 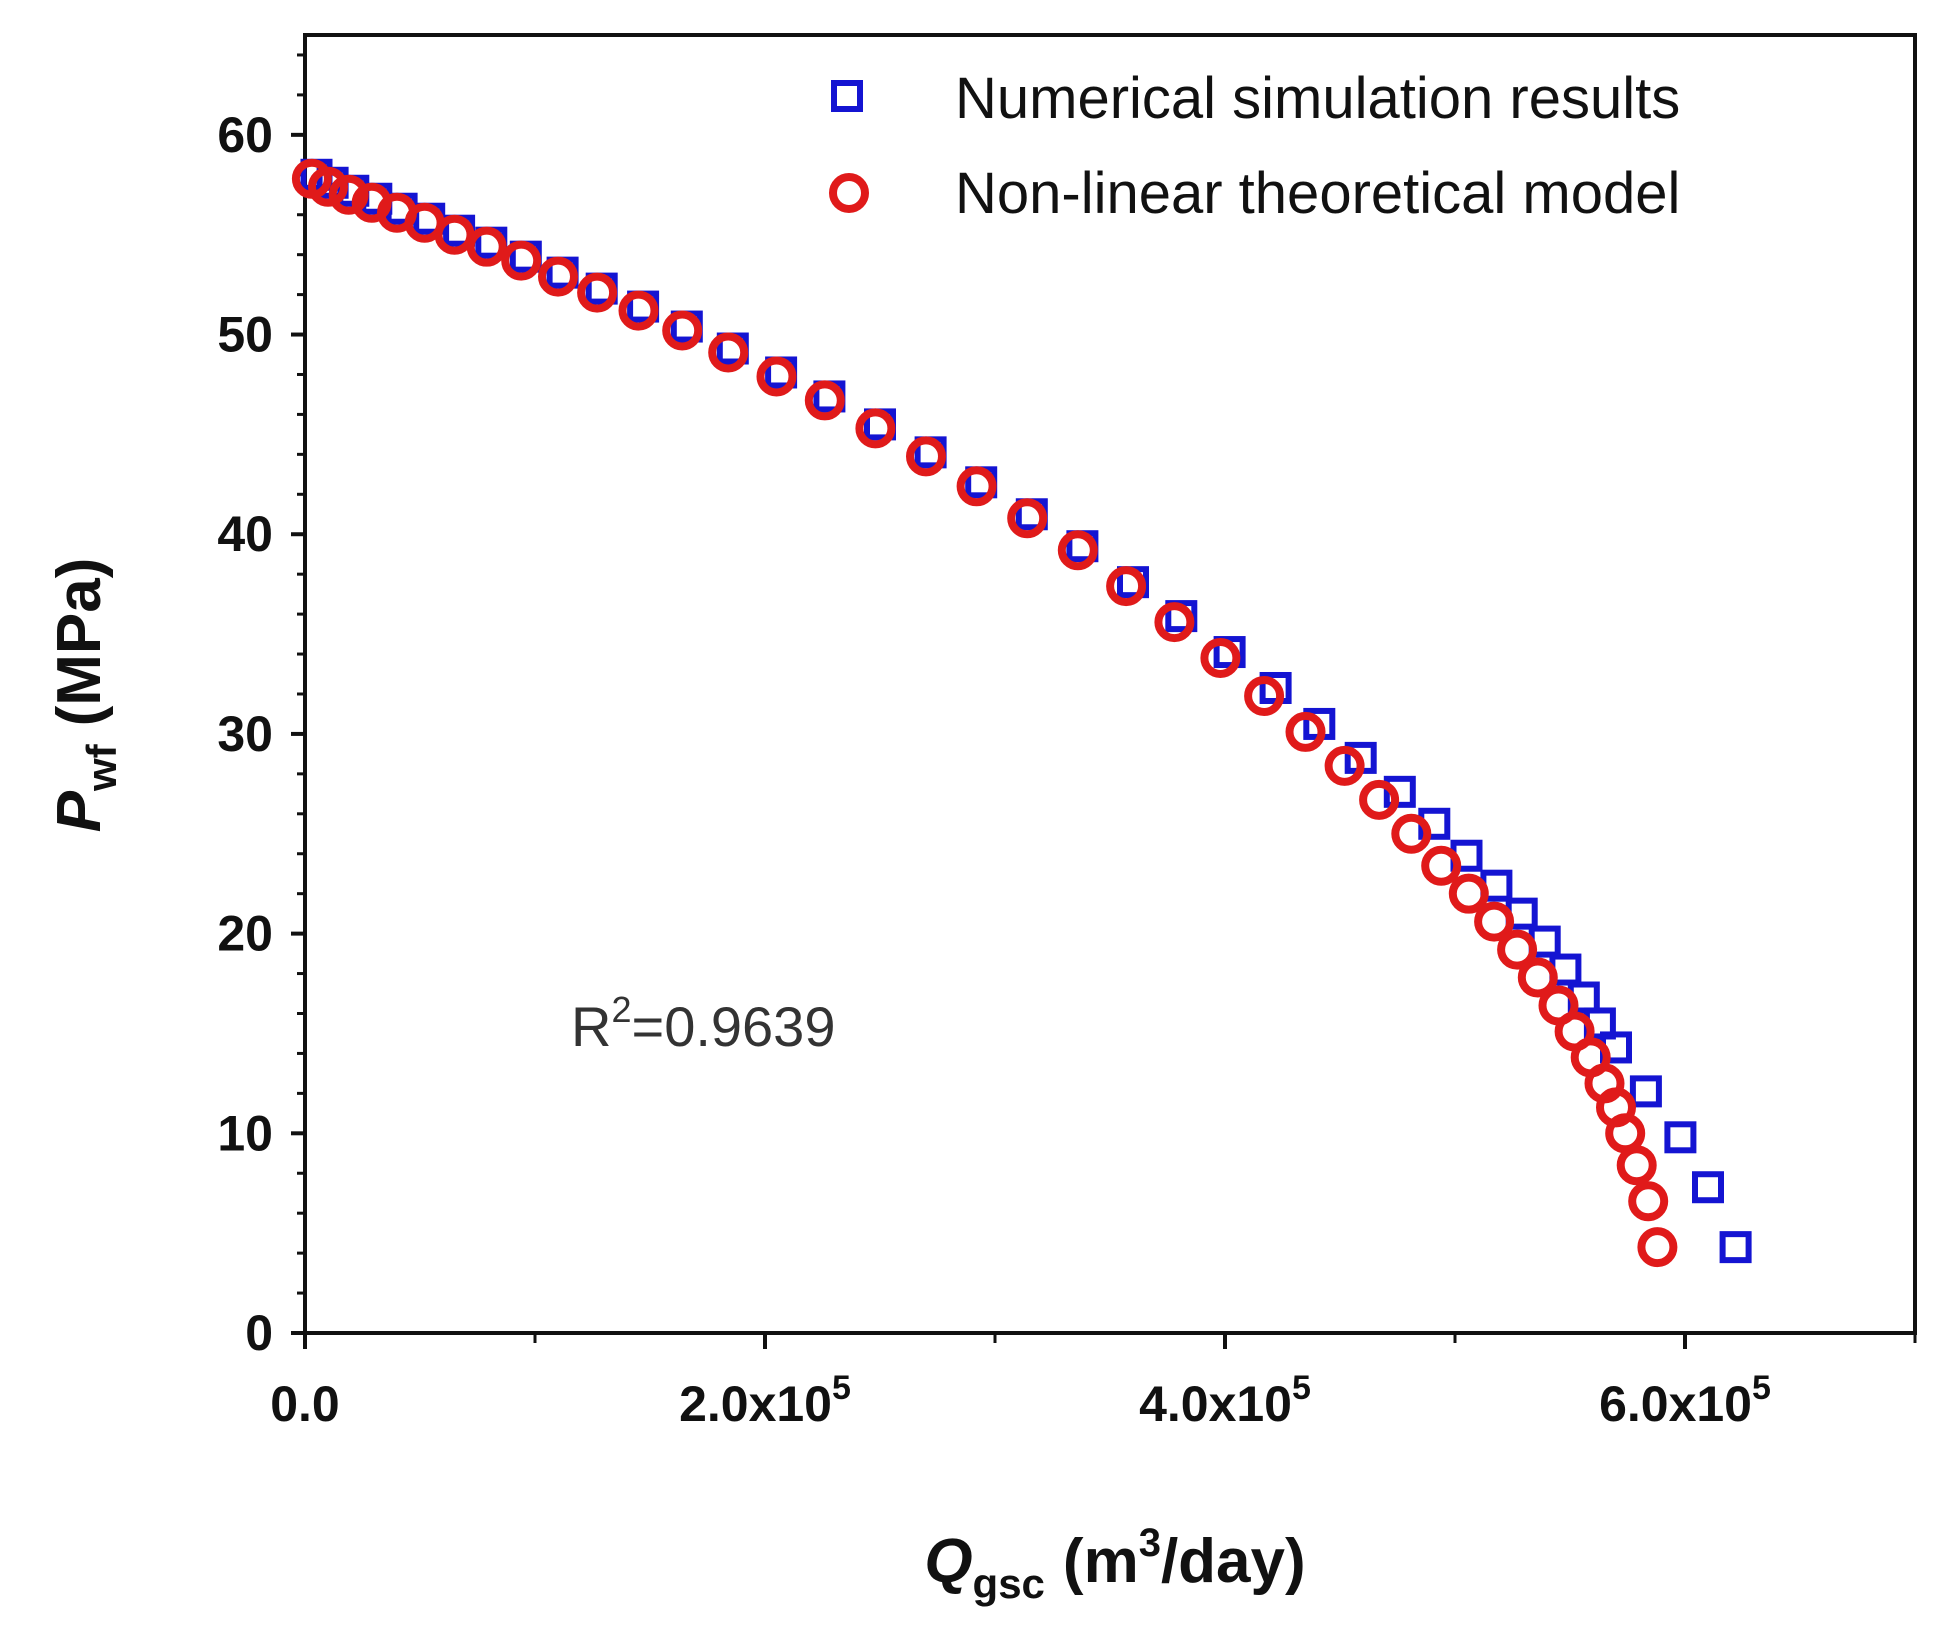 I want to click on y-tick-label: 10, so click(x=245, y=1133).